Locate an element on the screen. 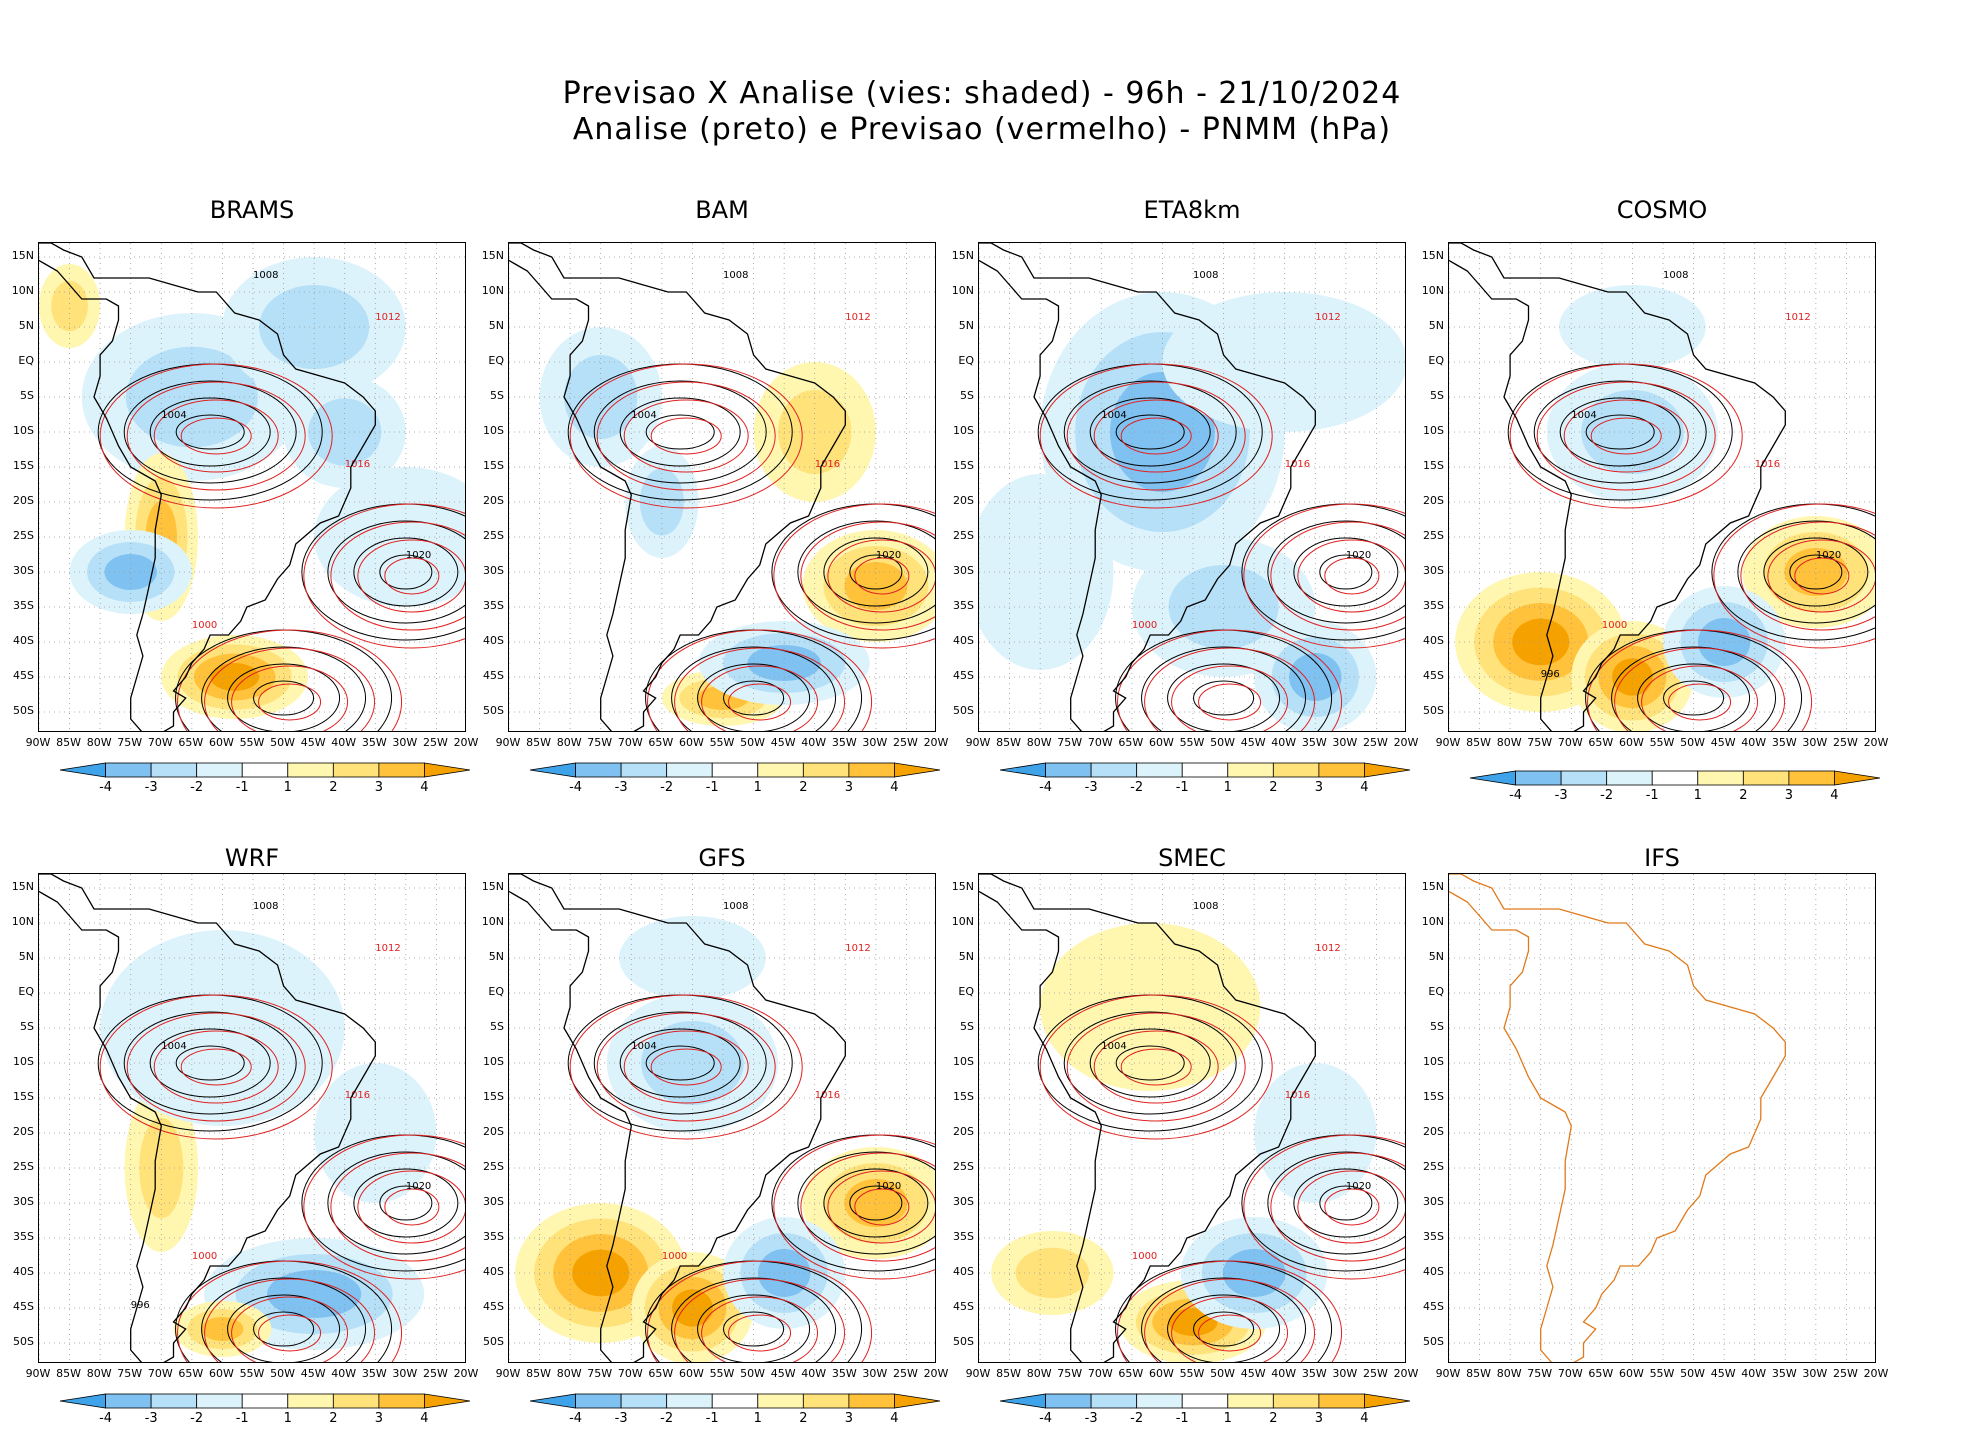 The height and width of the screenshot is (1436, 1964). lon-tick-label: 45W is located at coordinates (1253, 1373).